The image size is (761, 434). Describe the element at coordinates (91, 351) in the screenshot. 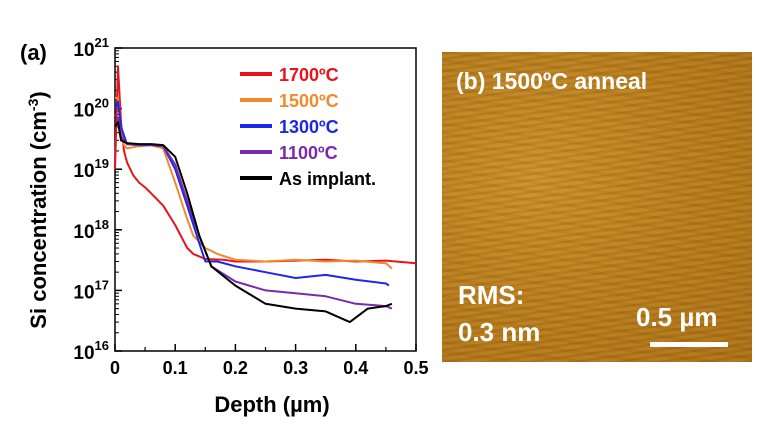

I see `y-tick-label: 1016` at that location.